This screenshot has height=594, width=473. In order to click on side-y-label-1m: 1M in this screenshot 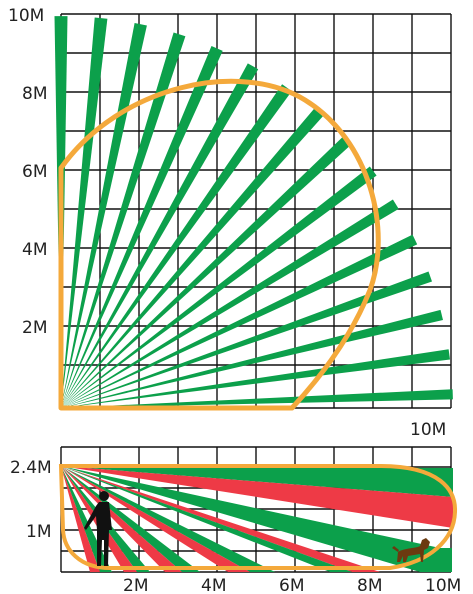, I will do `click(38, 532)`.